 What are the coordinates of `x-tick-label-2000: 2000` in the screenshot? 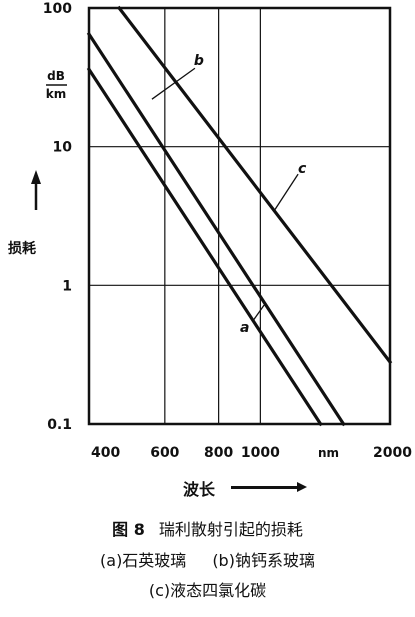 It's located at (392, 453).